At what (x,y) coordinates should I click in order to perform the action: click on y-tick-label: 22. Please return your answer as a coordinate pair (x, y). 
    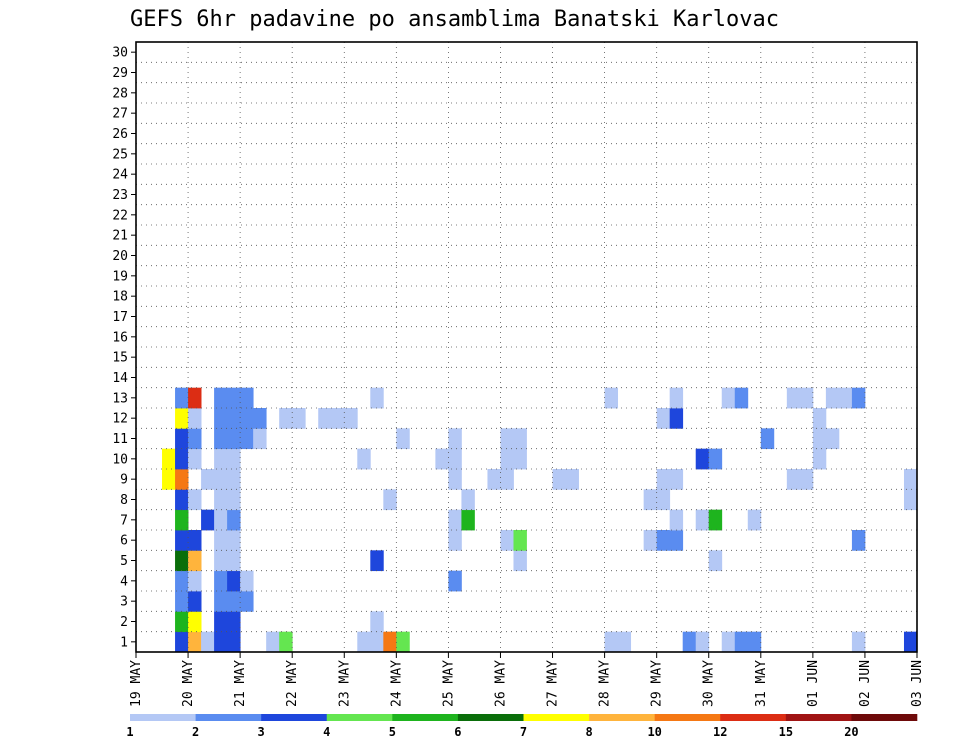
    Looking at the image, I should click on (120, 215).